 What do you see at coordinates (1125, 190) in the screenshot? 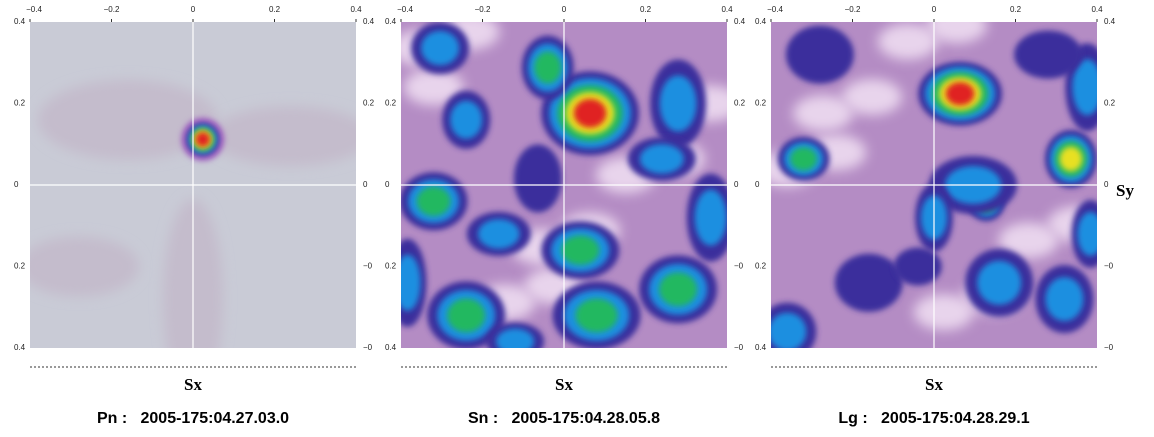
I see `y-axis-label: Sy` at bounding box center [1125, 190].